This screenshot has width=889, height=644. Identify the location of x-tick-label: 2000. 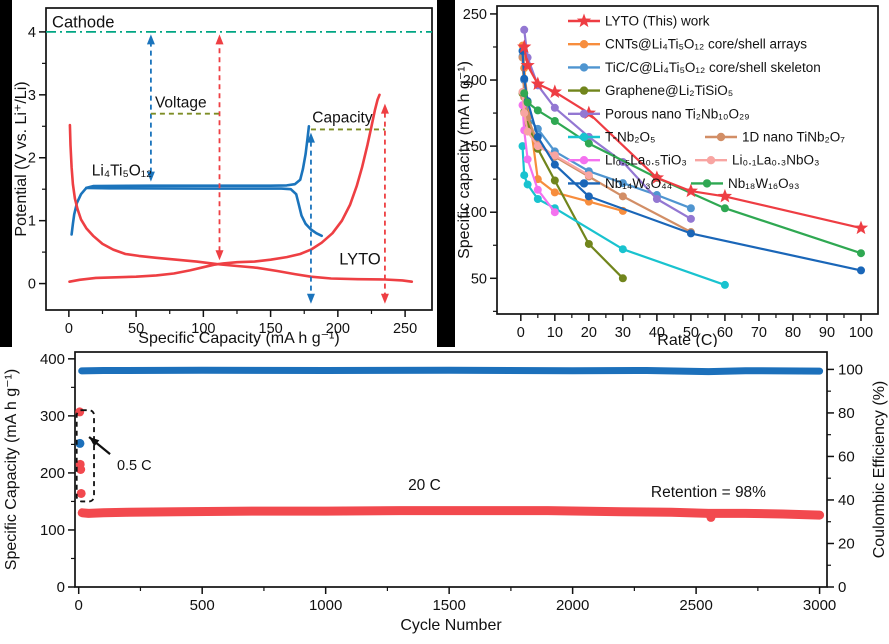
(572, 605).